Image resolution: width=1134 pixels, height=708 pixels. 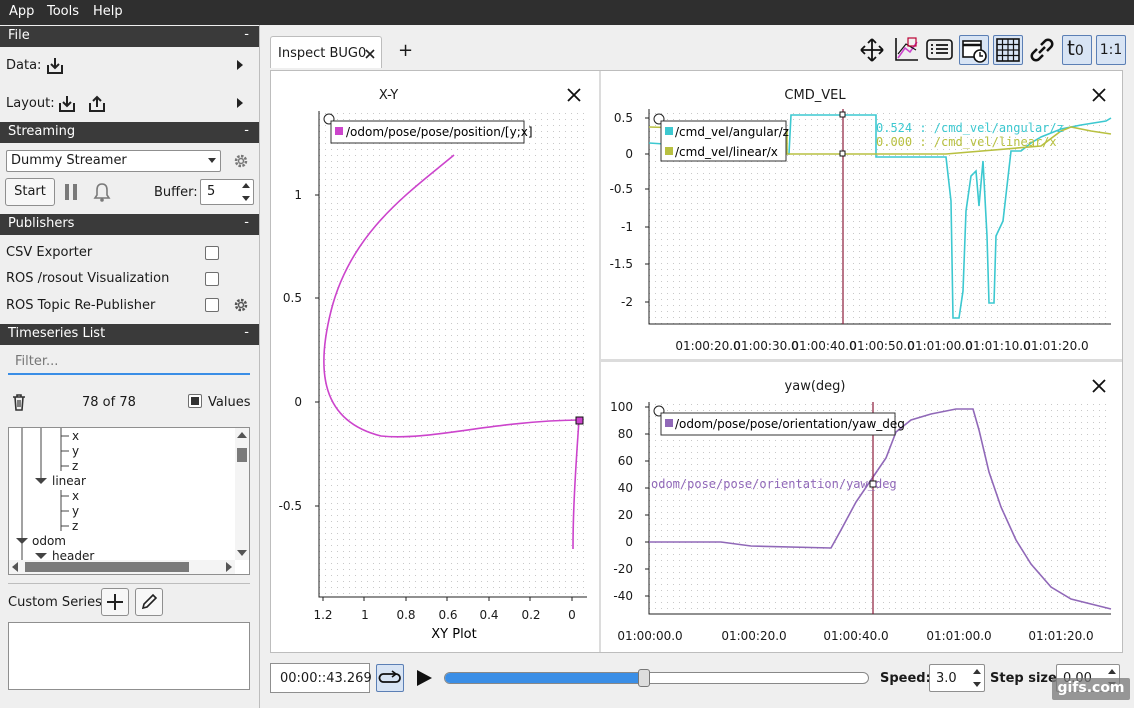 What do you see at coordinates (855, 636) in the screenshot?
I see `x-tick: 01:00:40.0` at bounding box center [855, 636].